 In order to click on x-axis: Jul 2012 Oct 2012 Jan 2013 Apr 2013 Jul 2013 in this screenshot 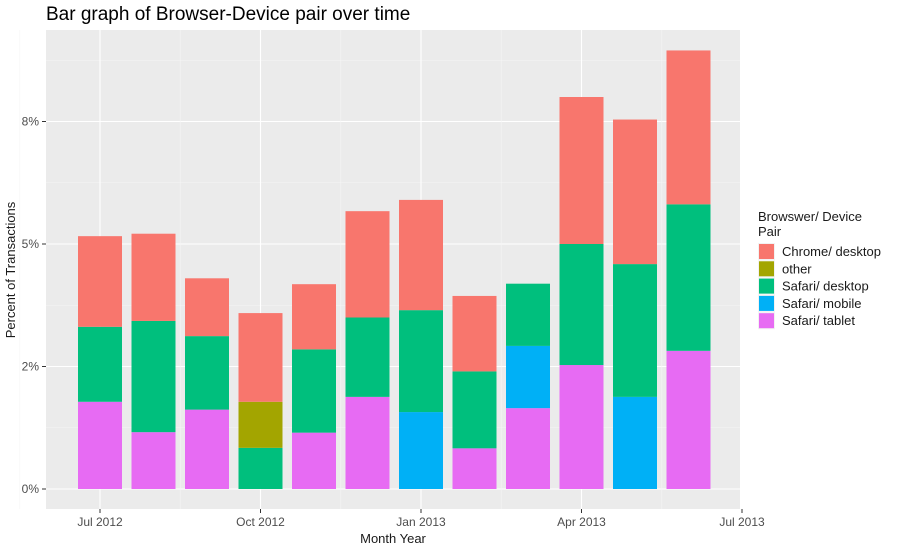, I will do `click(421, 519)`.